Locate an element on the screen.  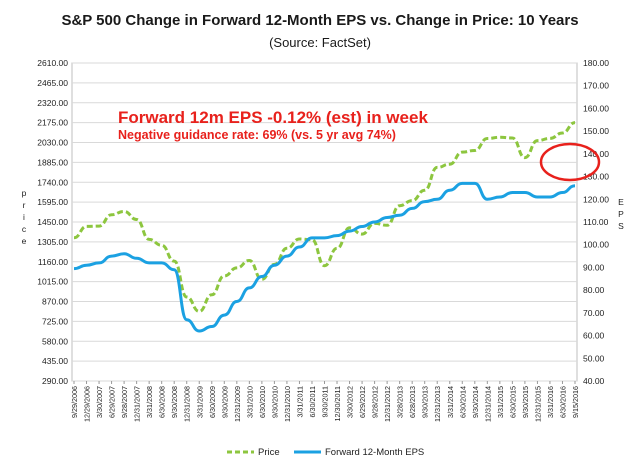
x-tick-label: 6/30/2011 is located at coordinates (312, 401).